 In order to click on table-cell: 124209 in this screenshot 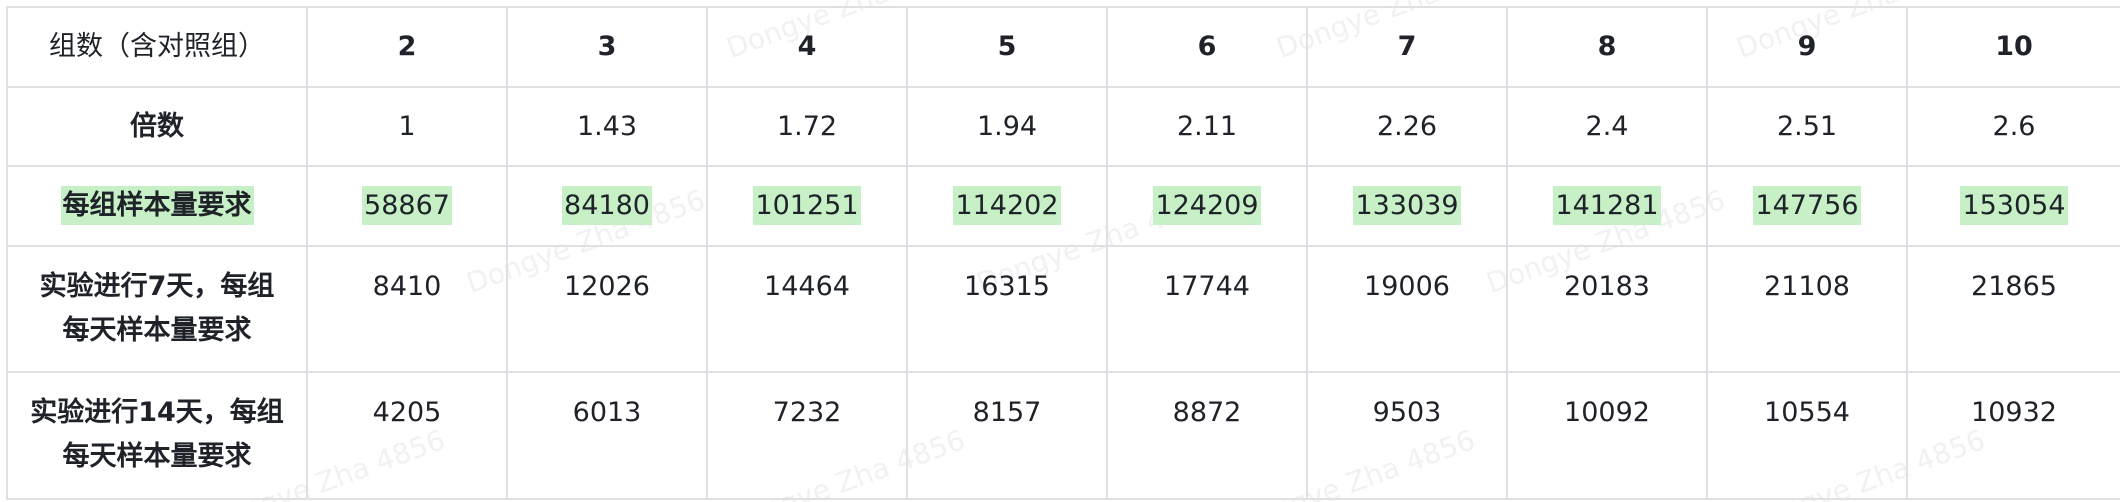, I will do `click(1207, 206)`.